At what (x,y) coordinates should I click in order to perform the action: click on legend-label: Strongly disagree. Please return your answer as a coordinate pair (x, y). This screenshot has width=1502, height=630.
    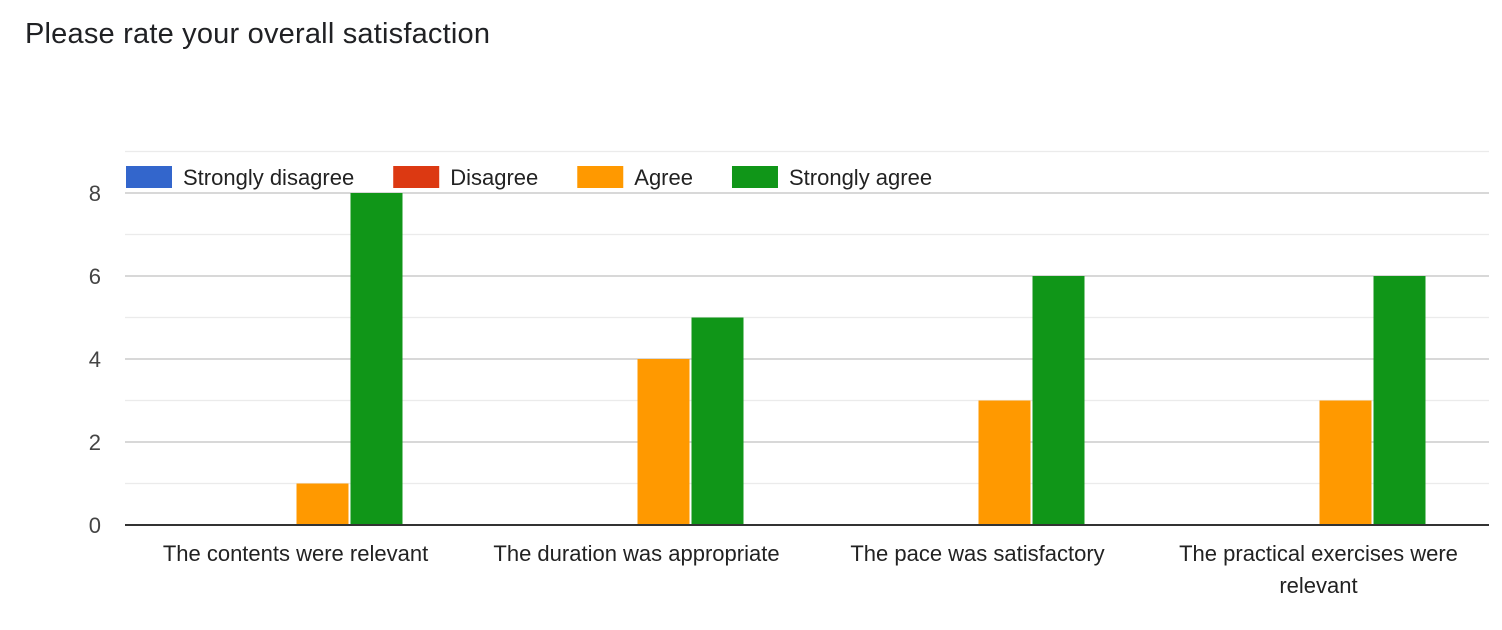
    Looking at the image, I should click on (268, 177).